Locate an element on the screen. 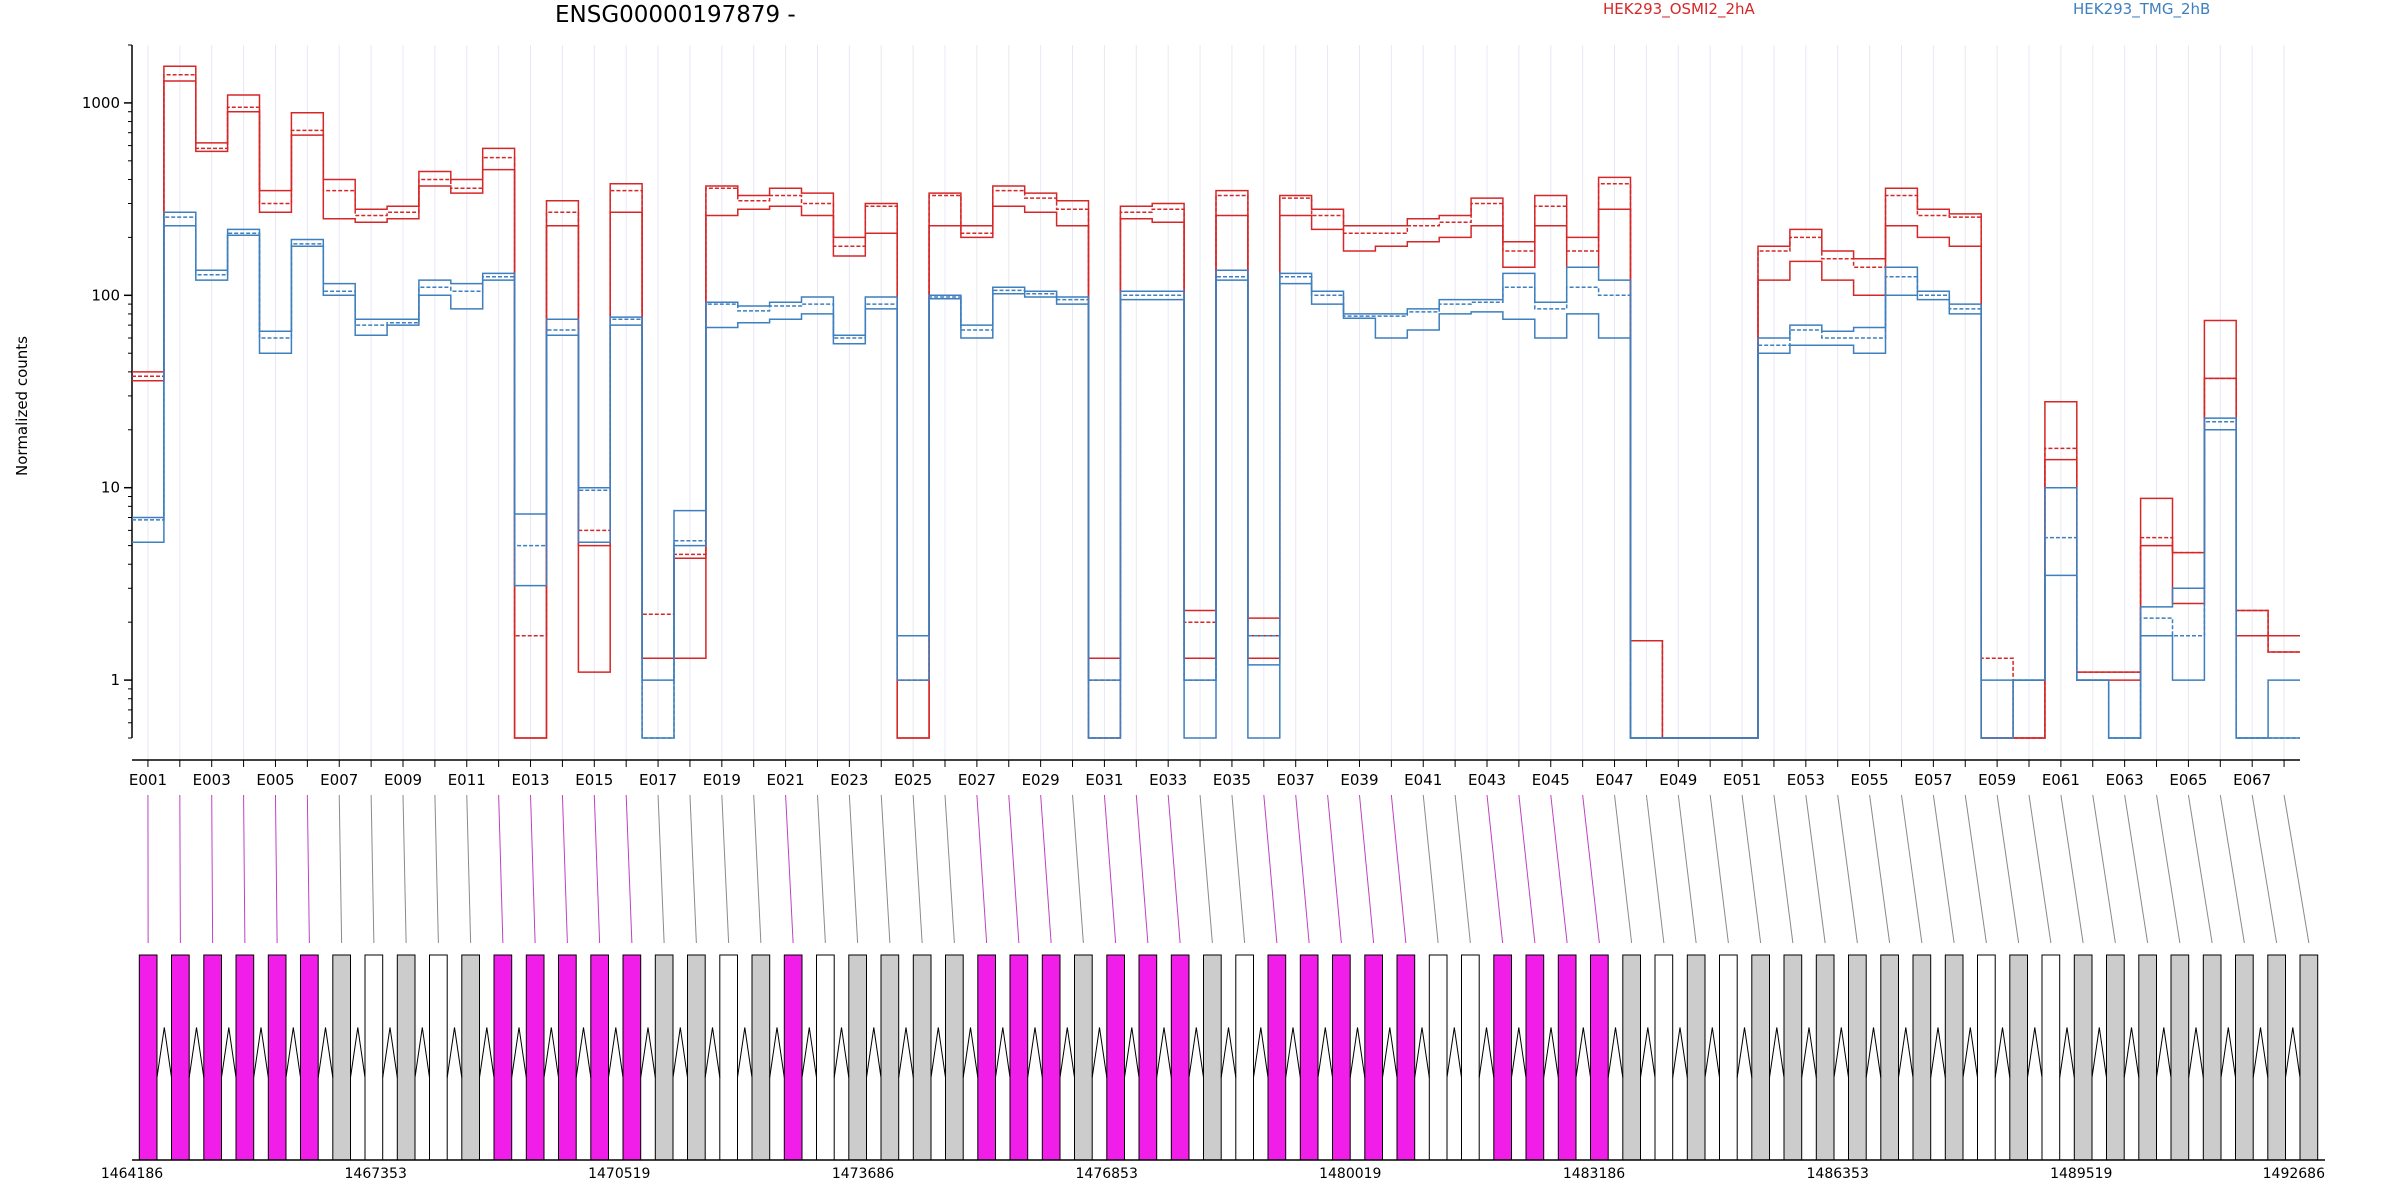 This screenshot has height=1200, width=2400. x-tick-label: E023 is located at coordinates (849, 780).